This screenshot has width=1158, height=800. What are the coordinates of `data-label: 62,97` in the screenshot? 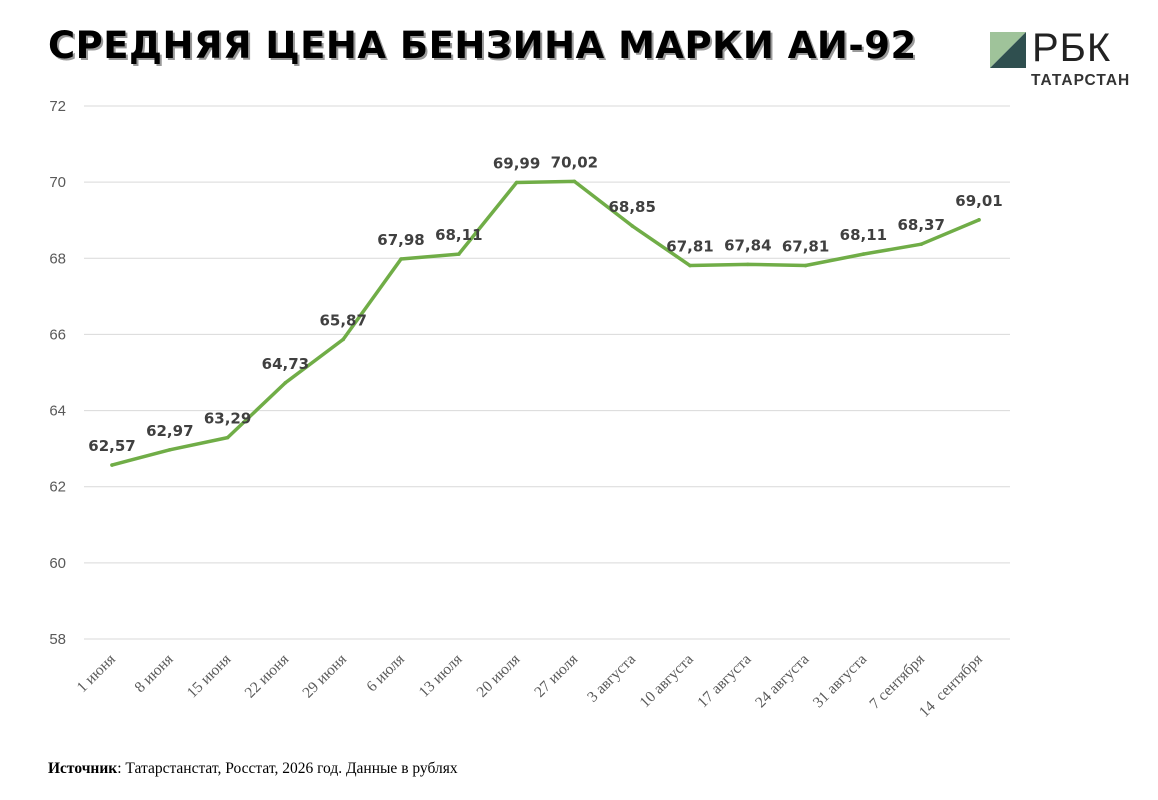 It's located at (169, 431).